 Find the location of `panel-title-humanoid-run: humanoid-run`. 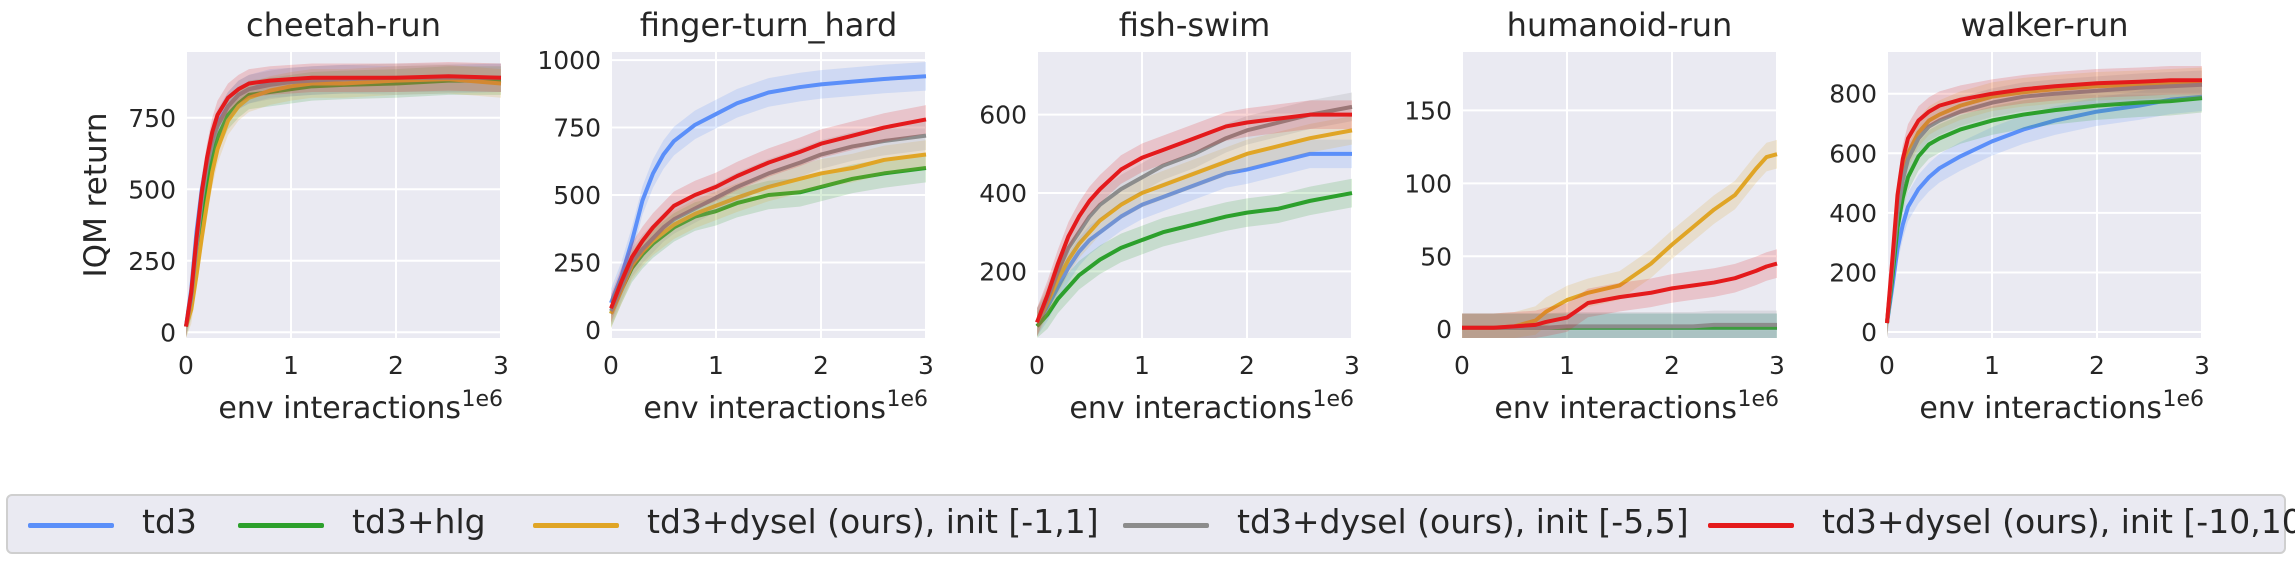

panel-title-humanoid-run: humanoid-run is located at coordinates (1620, 25).